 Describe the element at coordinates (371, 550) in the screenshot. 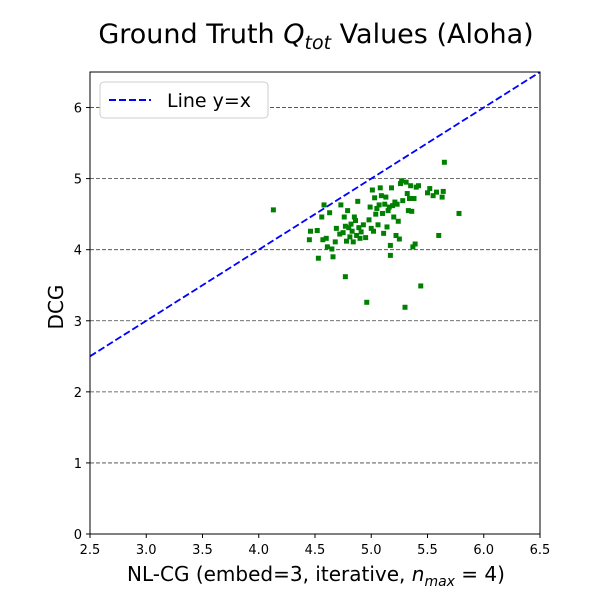

I see `x-tick-label: 5.0` at that location.